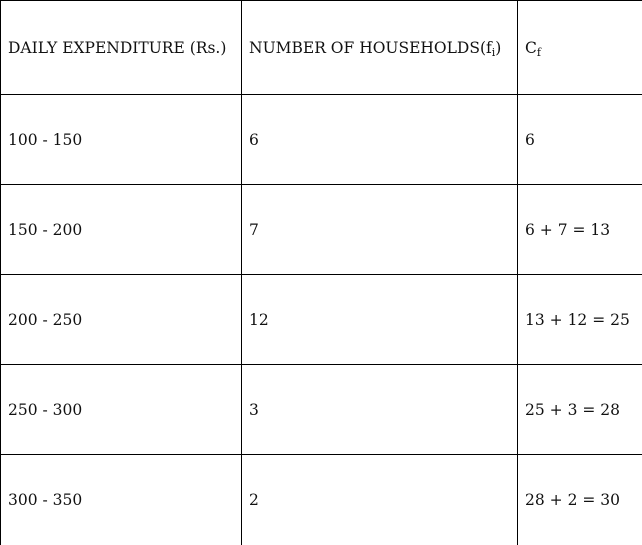 The width and height of the screenshot is (642, 545). What do you see at coordinates (580, 140) in the screenshot?
I see `cell-cumulative: 6` at bounding box center [580, 140].